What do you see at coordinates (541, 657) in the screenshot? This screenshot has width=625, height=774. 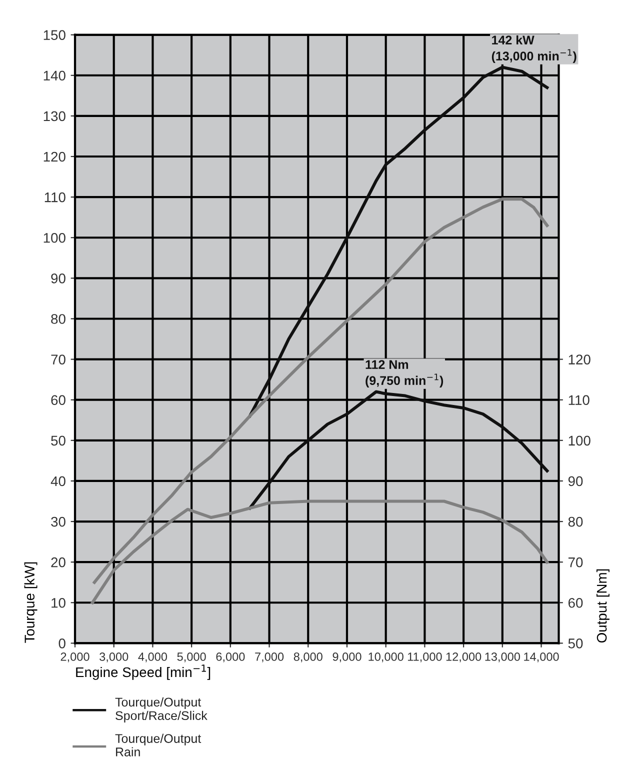 I see `x-tick-label: 14,000` at bounding box center [541, 657].